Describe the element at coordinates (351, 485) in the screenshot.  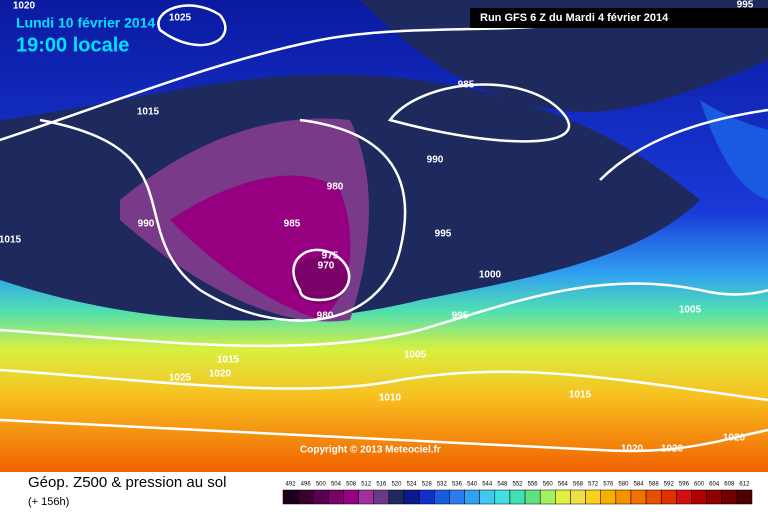
I see `legend-label: 508` at that location.